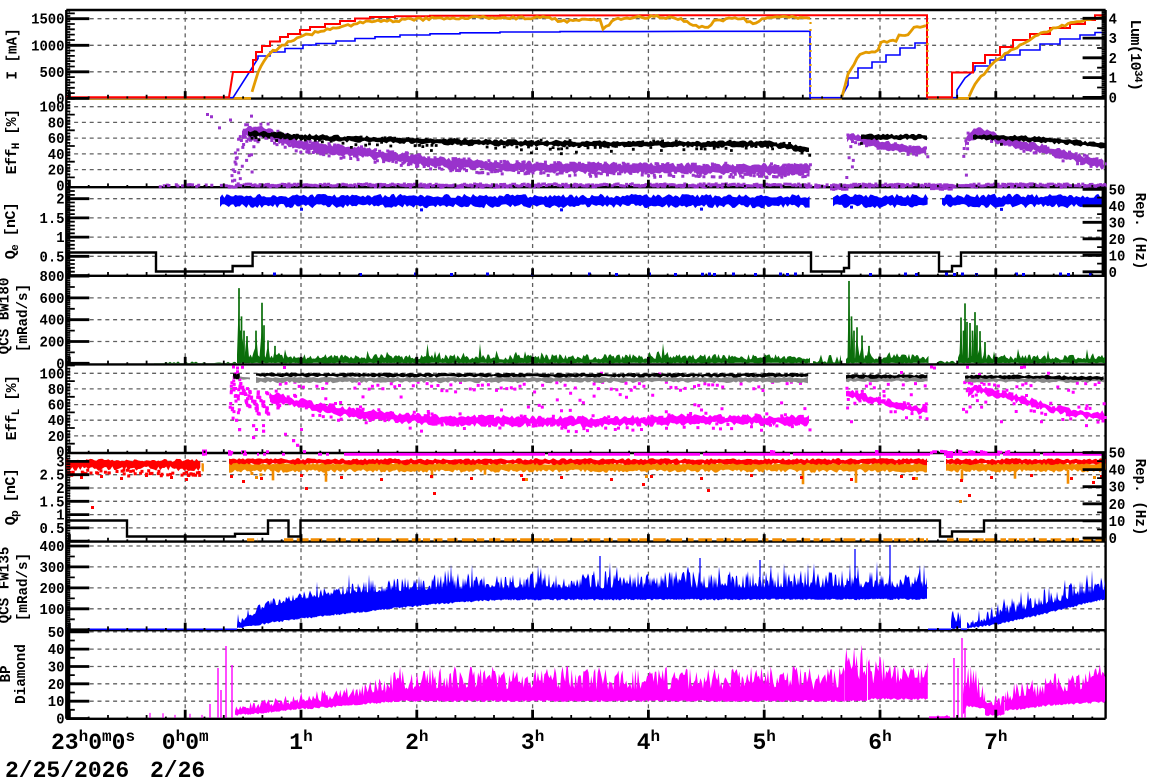 The image size is (1172, 782). Describe the element at coordinates (47, 21) in the screenshot. I see `svg-text: 1500` at that location.